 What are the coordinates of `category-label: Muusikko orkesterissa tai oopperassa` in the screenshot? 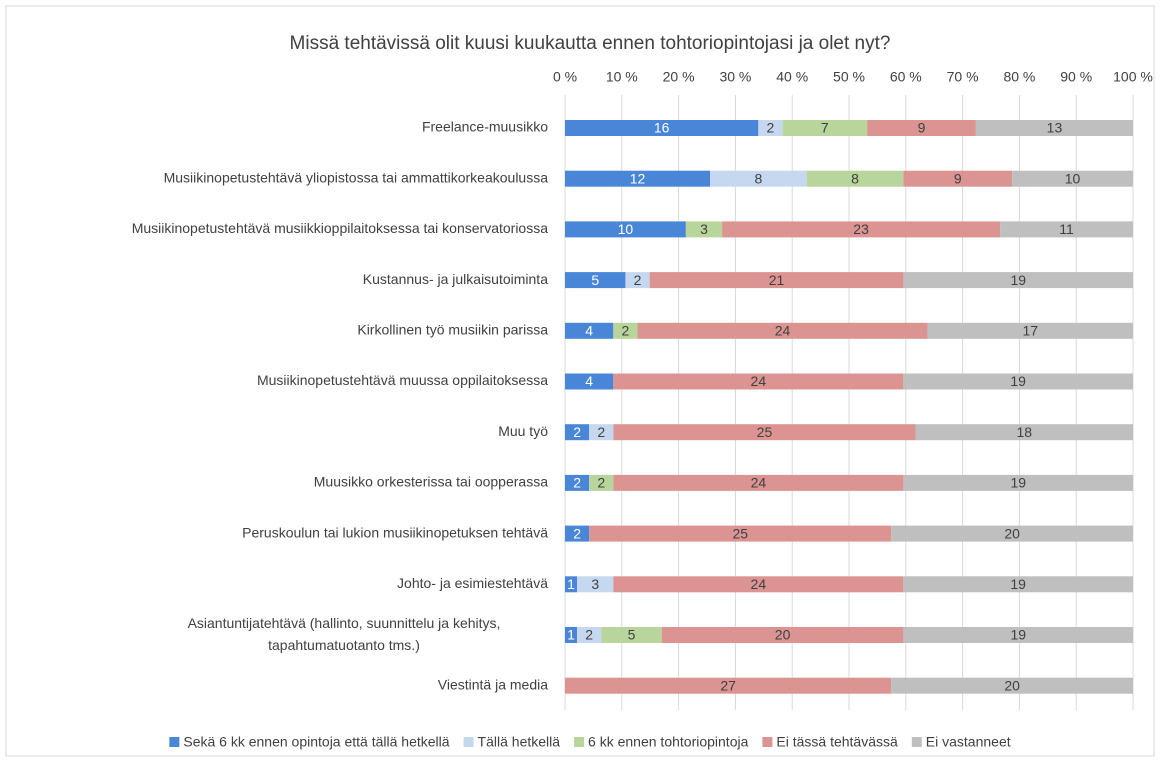 It's located at (431, 482).